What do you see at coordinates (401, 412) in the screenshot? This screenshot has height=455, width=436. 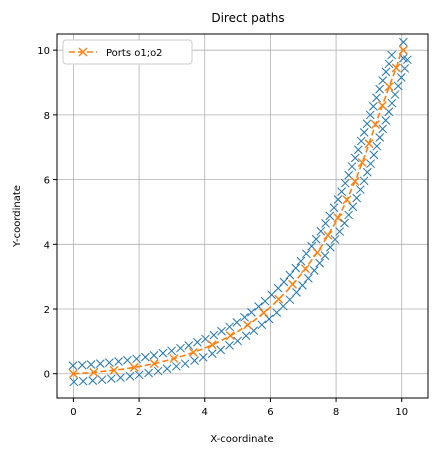 I see `x-tick-label: 10` at bounding box center [401, 412].